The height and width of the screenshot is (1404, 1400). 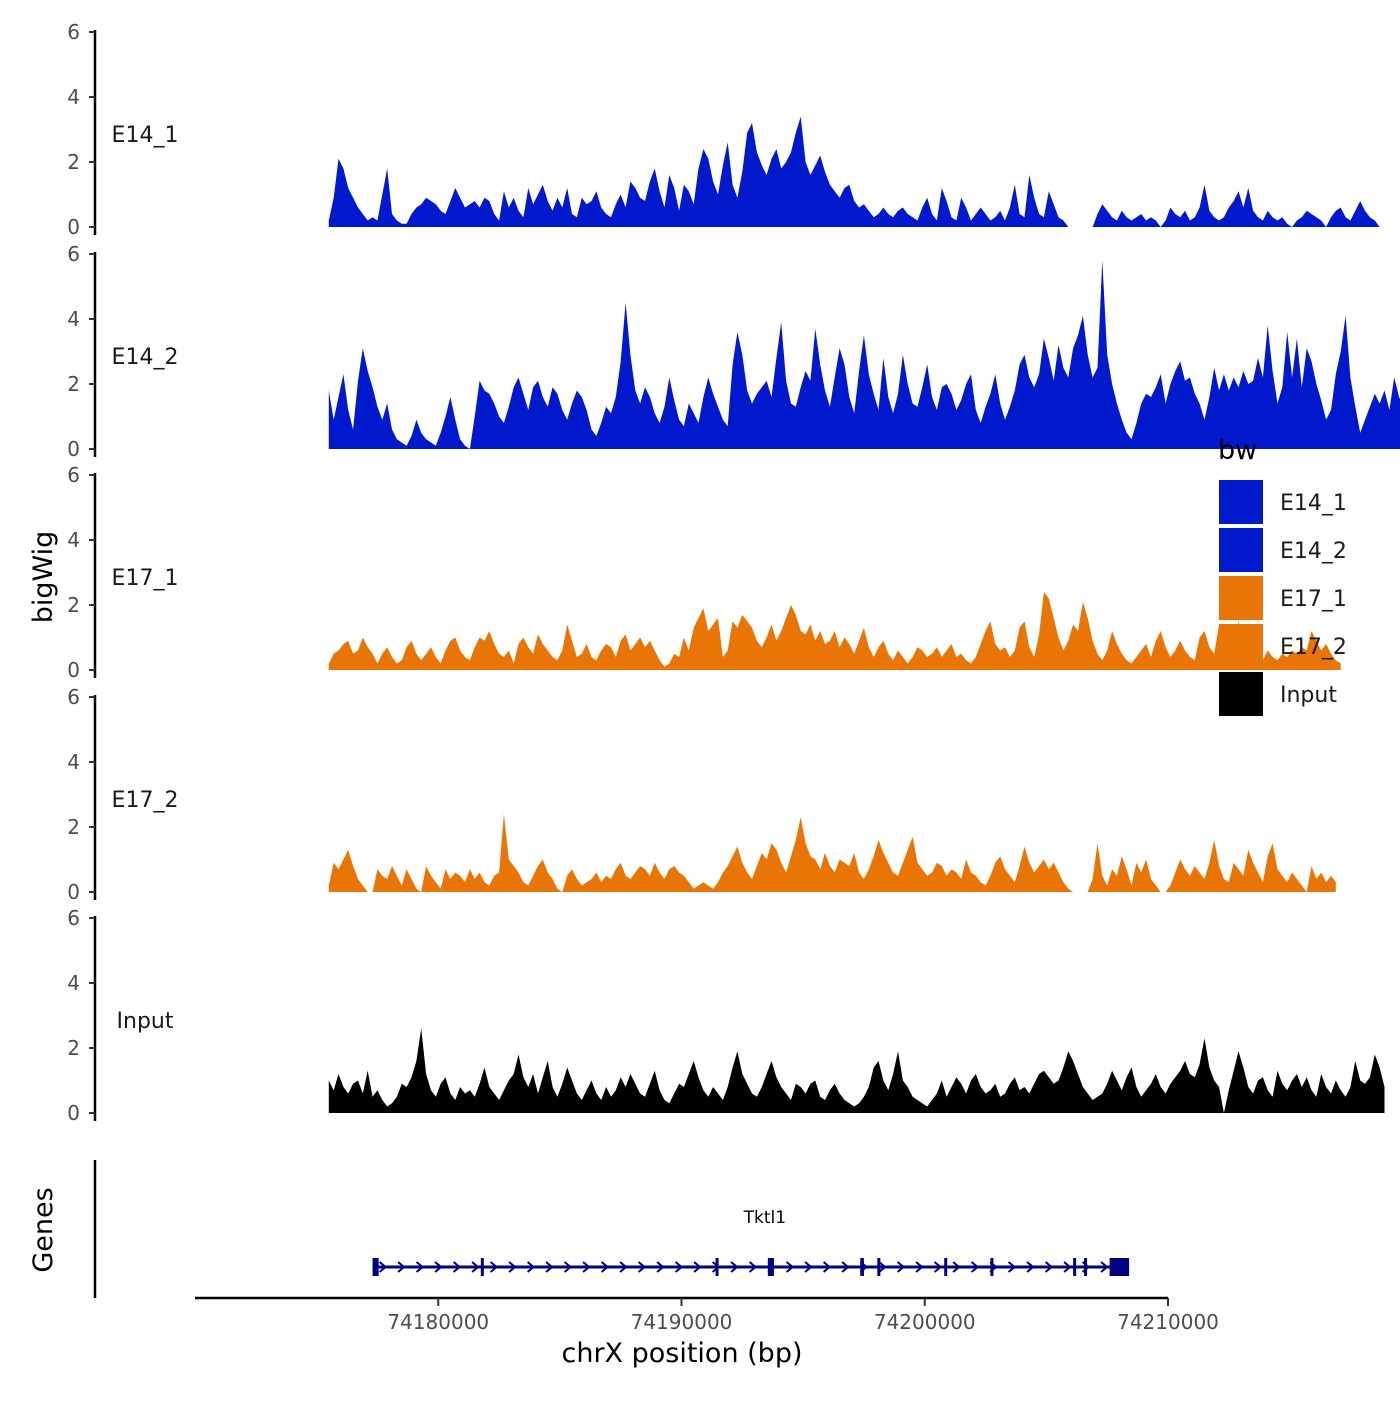 What do you see at coordinates (925, 1322) in the screenshot?
I see `x-tick-label: 74200000` at bounding box center [925, 1322].